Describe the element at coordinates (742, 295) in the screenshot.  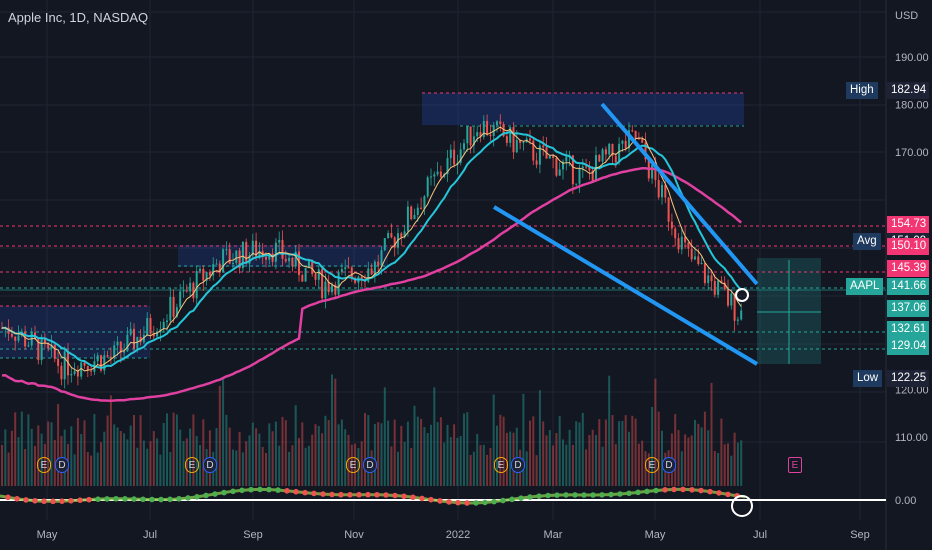
I see `breakout-marker` at that location.